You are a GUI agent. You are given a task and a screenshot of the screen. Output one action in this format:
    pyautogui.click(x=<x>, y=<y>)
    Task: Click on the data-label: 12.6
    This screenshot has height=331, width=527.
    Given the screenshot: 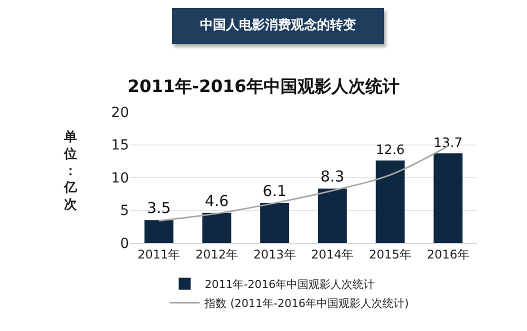 What is the action you would take?
    pyautogui.click(x=390, y=150)
    